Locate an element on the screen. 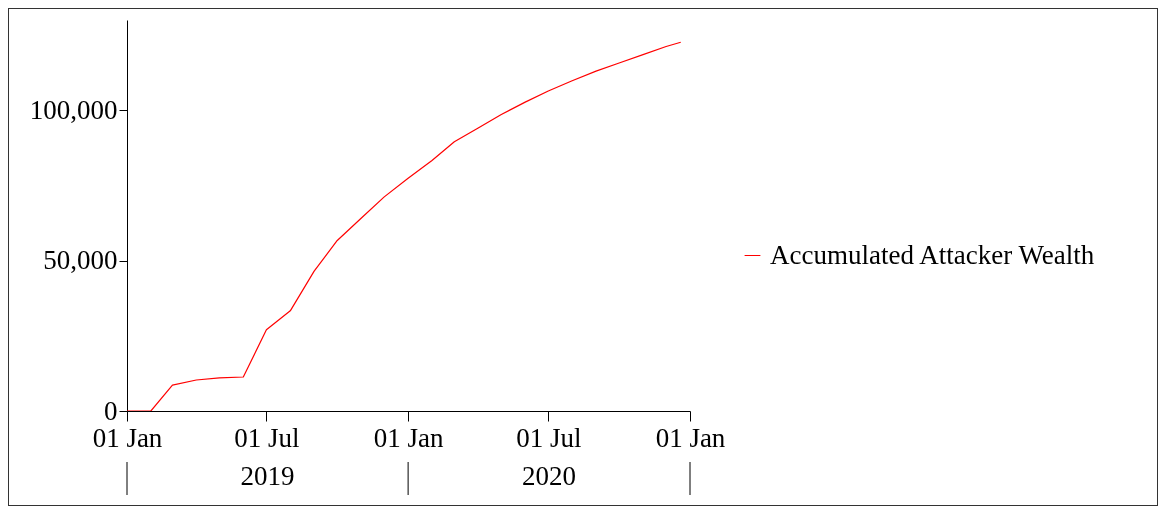 This screenshot has height=509, width=1158. text: 2020 is located at coordinates (549, 476).